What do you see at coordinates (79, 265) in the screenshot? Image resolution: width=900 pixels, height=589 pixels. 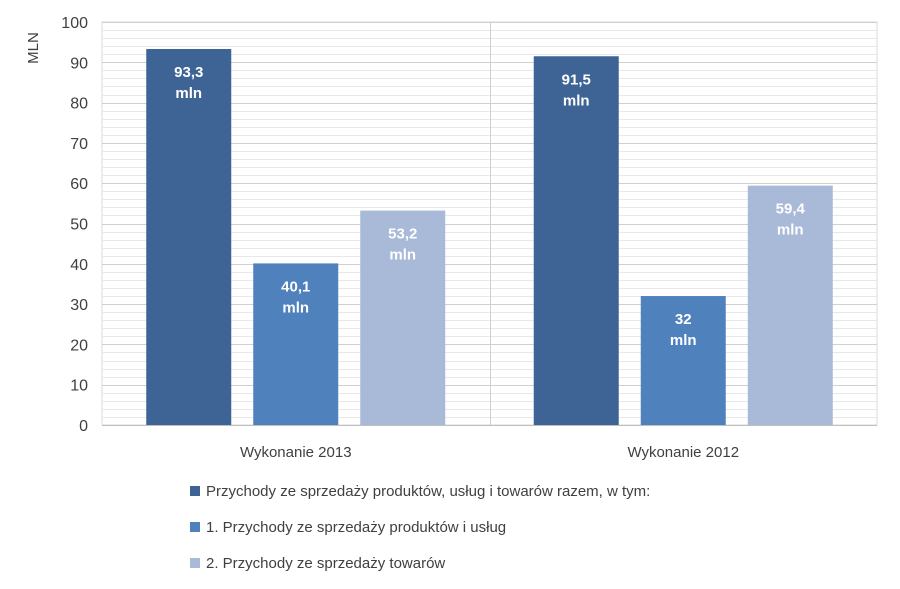 I see `y-tick-label: 40` at bounding box center [79, 265].